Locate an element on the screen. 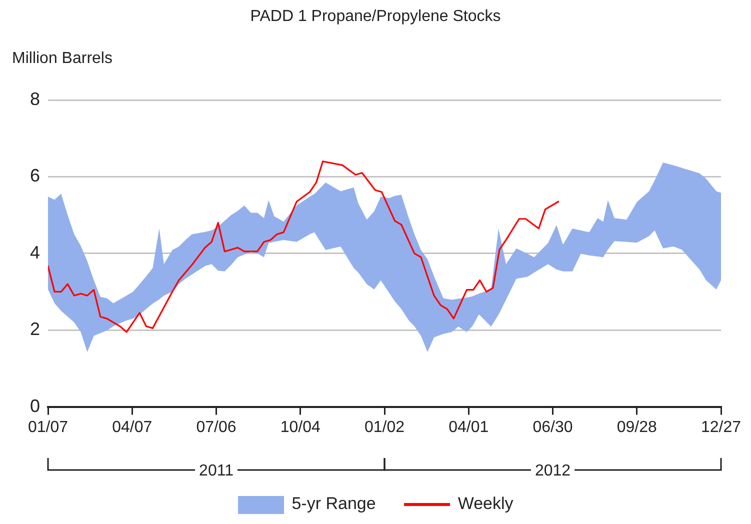  x-tick-label: 10/04 is located at coordinates (300, 427).